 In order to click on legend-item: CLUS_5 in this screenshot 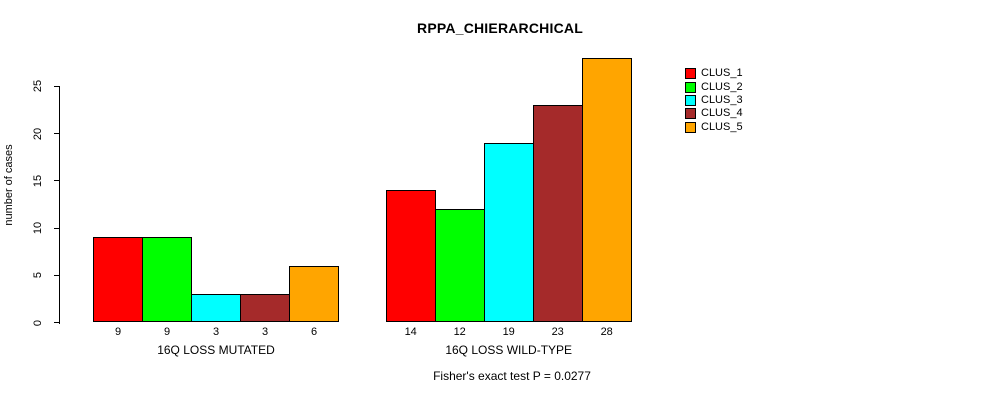, I will do `click(714, 127)`.